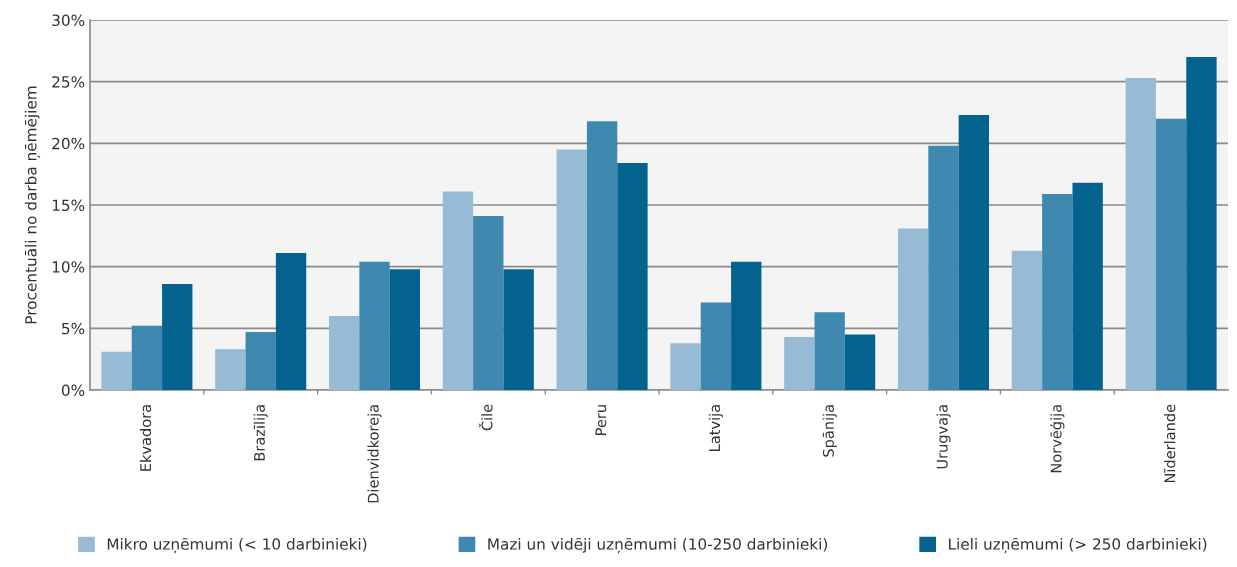 Image resolution: width=1237 pixels, height=567 pixels. What do you see at coordinates (68, 143) in the screenshot?
I see `y-tick-label: 20%` at bounding box center [68, 143].